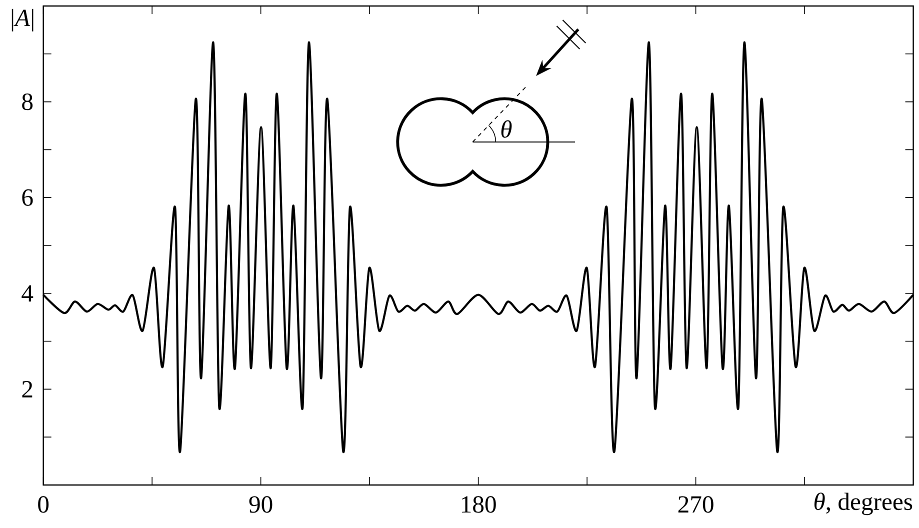 This screenshot has height=528, width=919. Describe the element at coordinates (479, 504) in the screenshot. I see `x-tick-label: 180` at that location.